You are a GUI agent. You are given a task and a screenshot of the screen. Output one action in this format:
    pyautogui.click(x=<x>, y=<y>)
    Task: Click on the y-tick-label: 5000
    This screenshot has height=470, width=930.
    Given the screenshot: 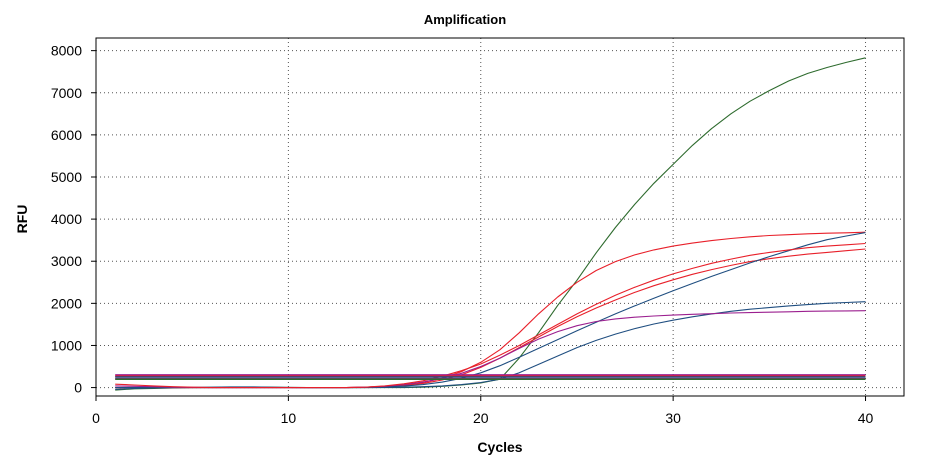 What is the action you would take?
    pyautogui.click(x=66, y=177)
    